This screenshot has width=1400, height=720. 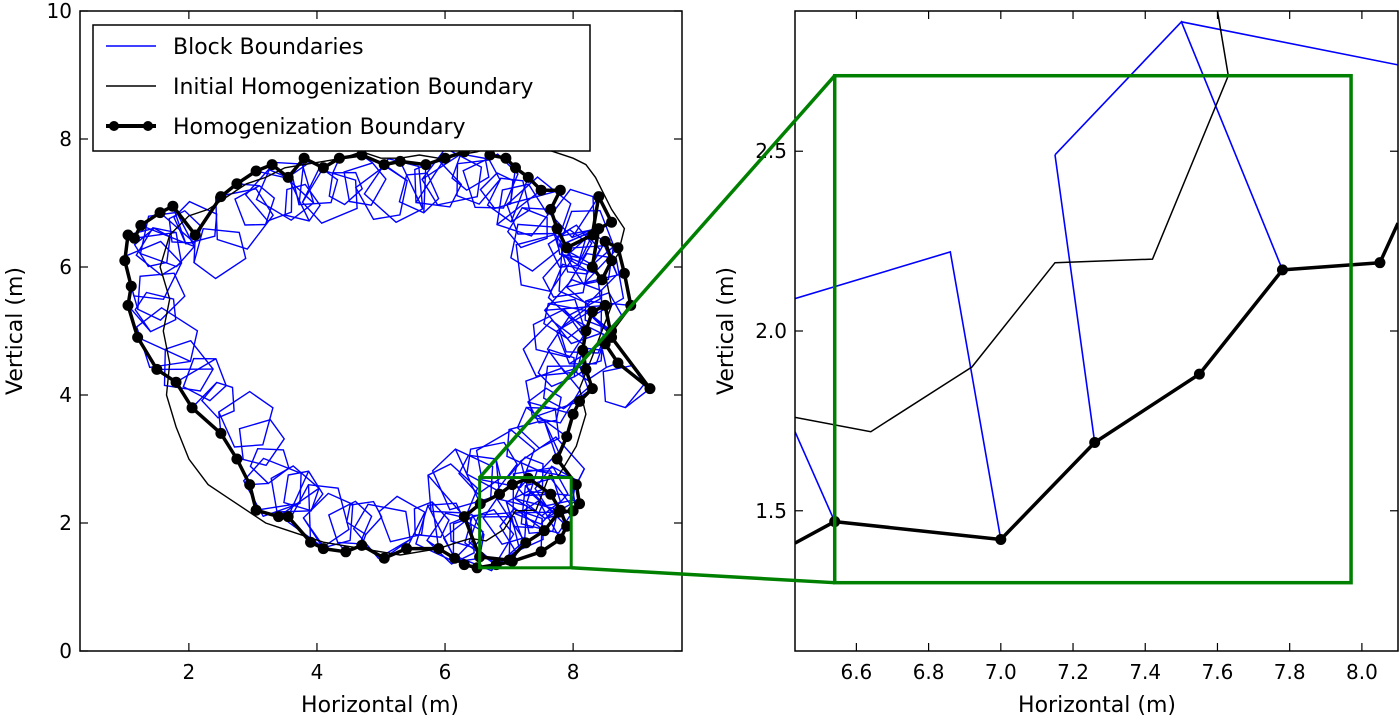 What do you see at coordinates (1001, 672) in the screenshot?
I see `right-x-tick-label: 7.0` at bounding box center [1001, 672].